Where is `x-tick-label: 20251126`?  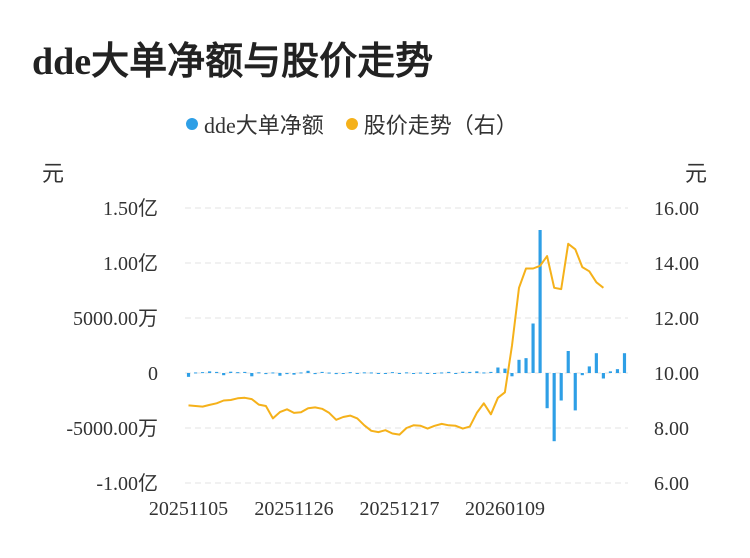
x-tick-label: 20251126 is located at coordinates (293, 509).